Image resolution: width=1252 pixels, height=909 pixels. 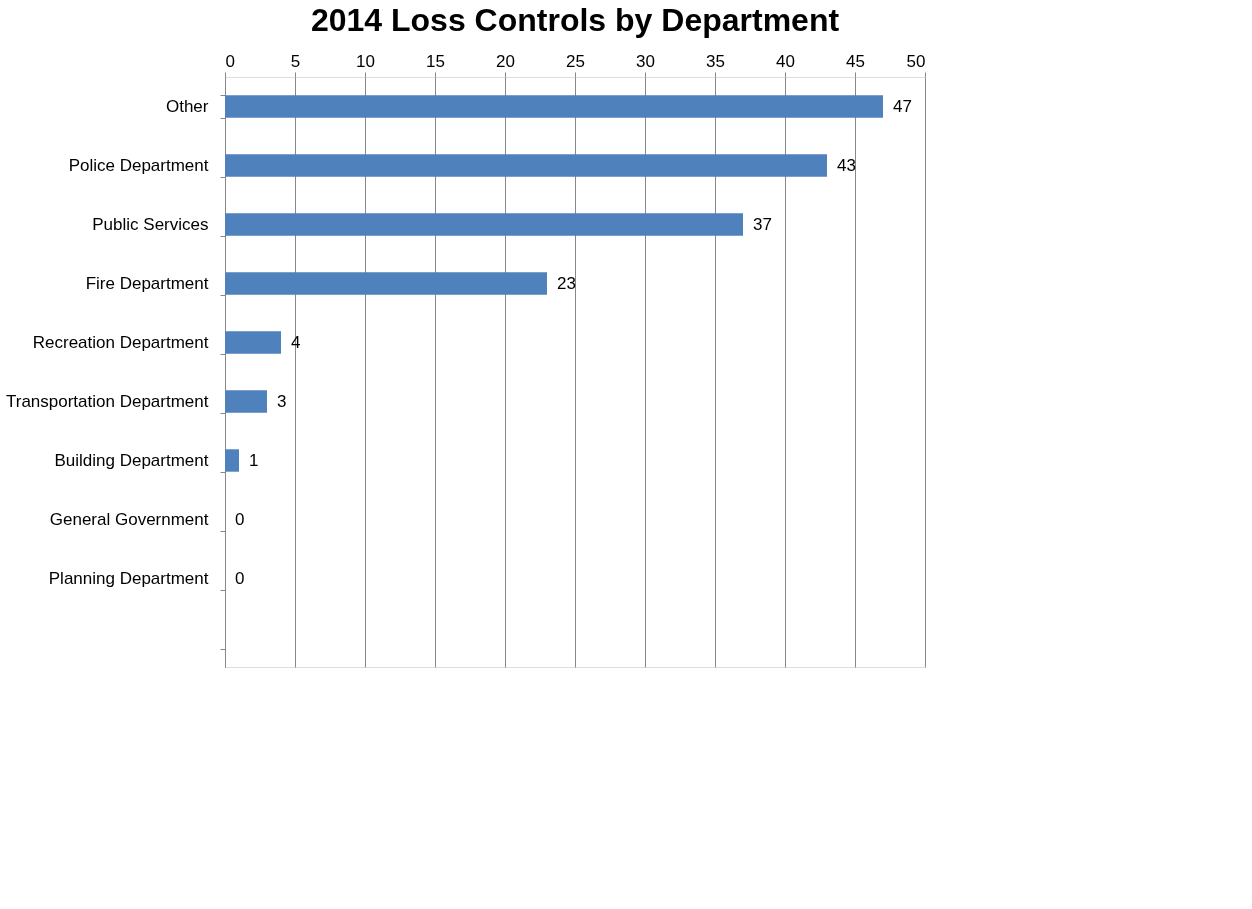 What do you see at coordinates (365, 61) in the screenshot?
I see `x-tick-label: 10` at bounding box center [365, 61].